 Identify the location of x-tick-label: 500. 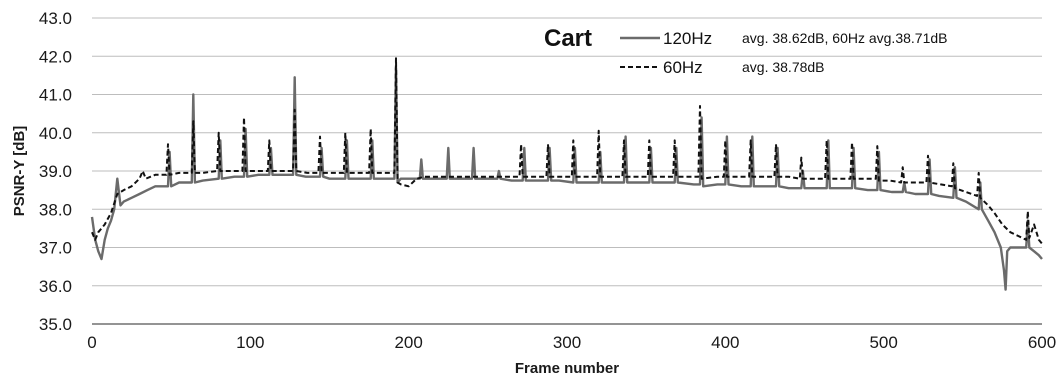
(883, 342).